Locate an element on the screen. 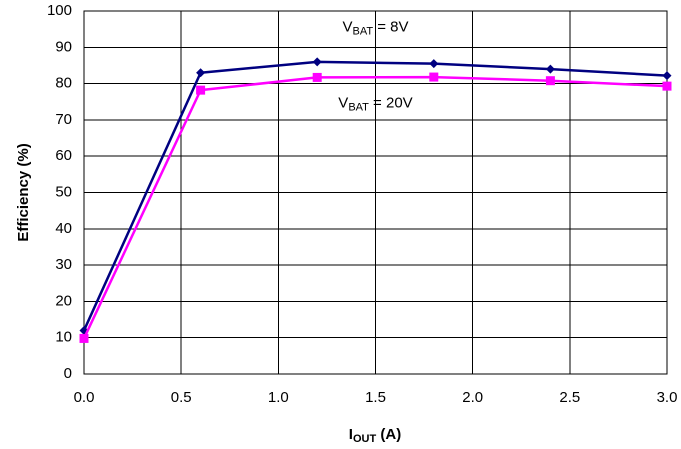 The height and width of the screenshot is (449, 681). y-tick-label: 100 is located at coordinates (59, 10).